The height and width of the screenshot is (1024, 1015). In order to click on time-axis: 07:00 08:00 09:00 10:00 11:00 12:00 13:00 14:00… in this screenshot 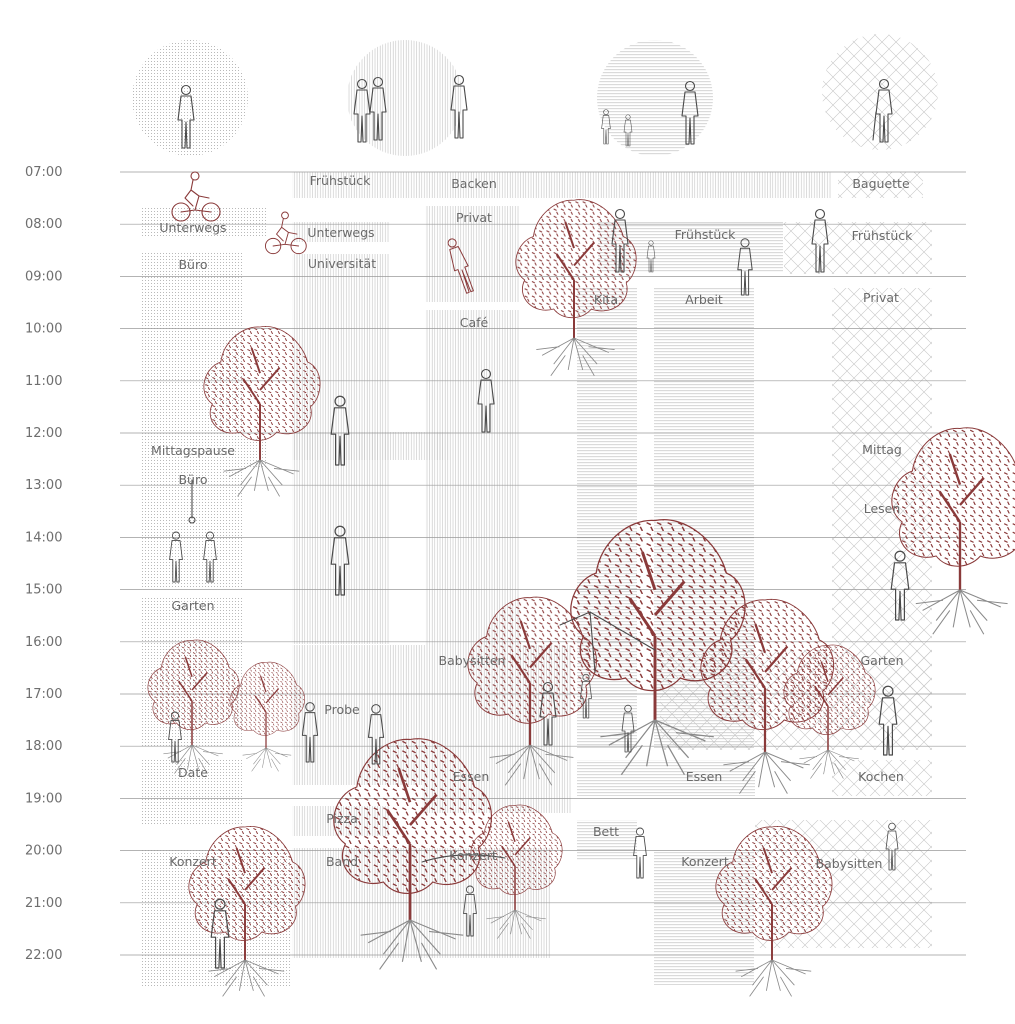, I will do `click(43, 564)`.